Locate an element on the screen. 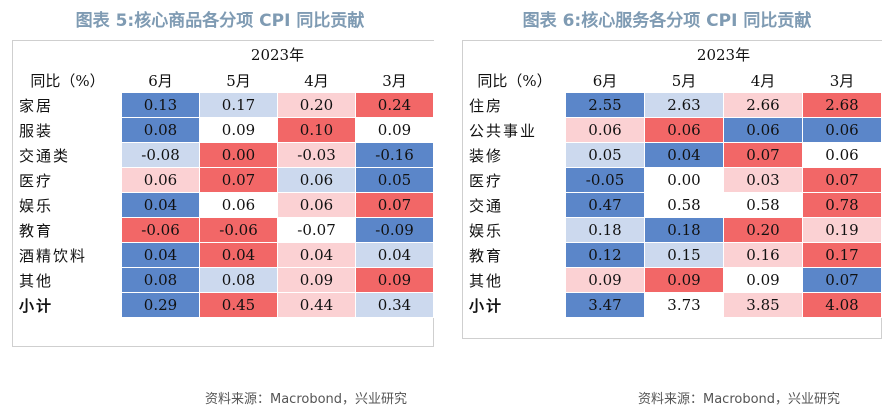 This screenshot has height=415, width=884. right-table-row: 其他 0.09 0.09 0.09 0.07 is located at coordinates (672, 280).